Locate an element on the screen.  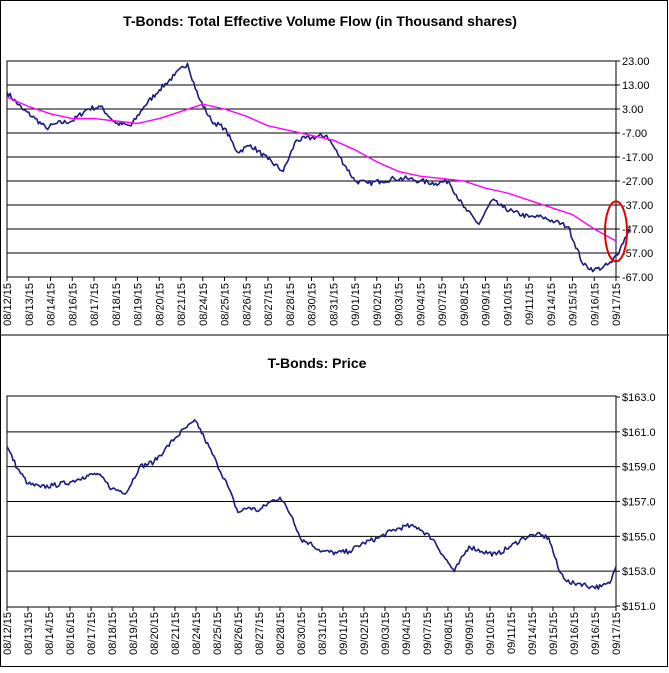
y-tick-label: -27.00 is located at coordinates (637, 182).